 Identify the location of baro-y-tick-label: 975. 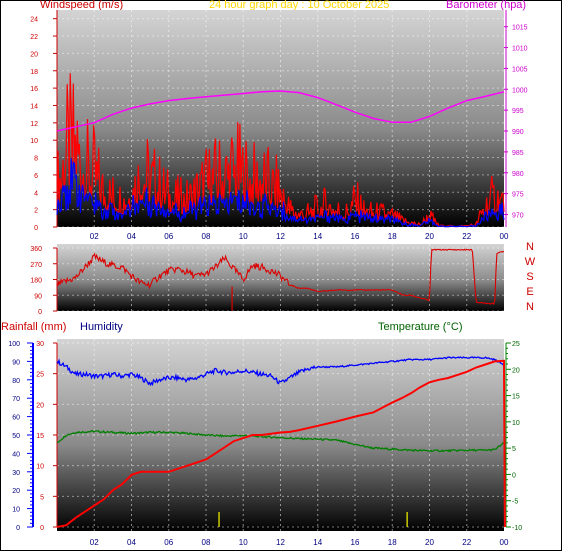
(518, 195).